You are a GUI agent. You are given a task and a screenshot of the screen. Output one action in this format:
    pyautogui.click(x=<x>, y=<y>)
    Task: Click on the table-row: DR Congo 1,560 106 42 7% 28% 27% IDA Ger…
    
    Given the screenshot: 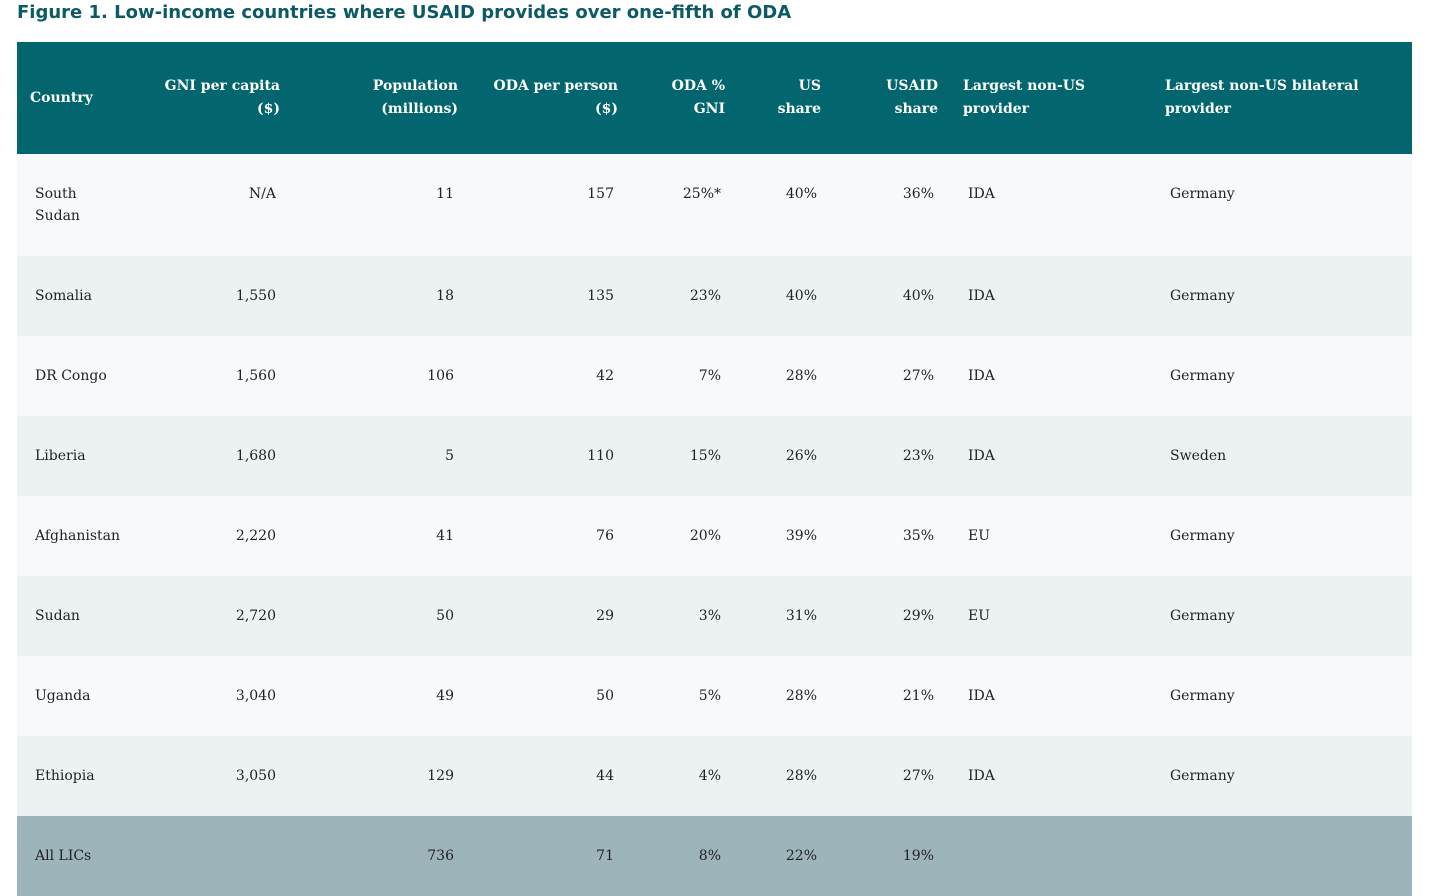 What is the action you would take?
    pyautogui.click(x=714, y=376)
    